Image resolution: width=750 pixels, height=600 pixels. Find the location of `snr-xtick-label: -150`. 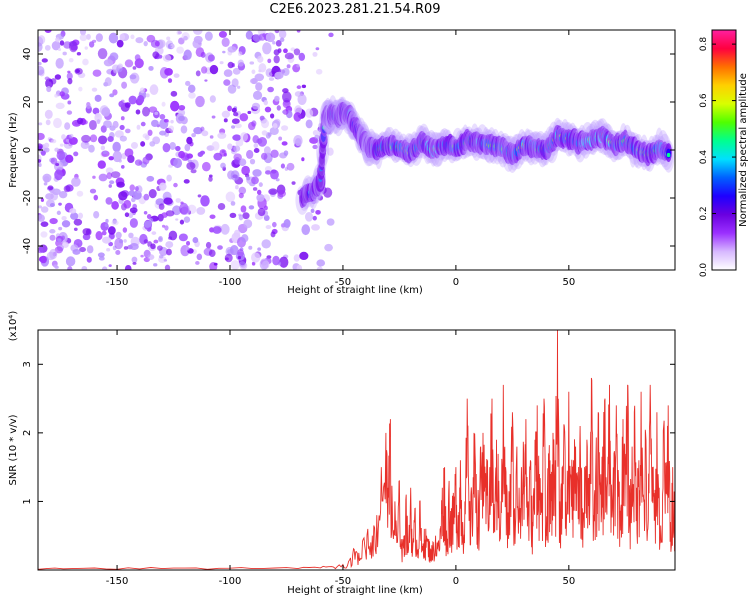

snr-xtick-label: -150 is located at coordinates (117, 581).